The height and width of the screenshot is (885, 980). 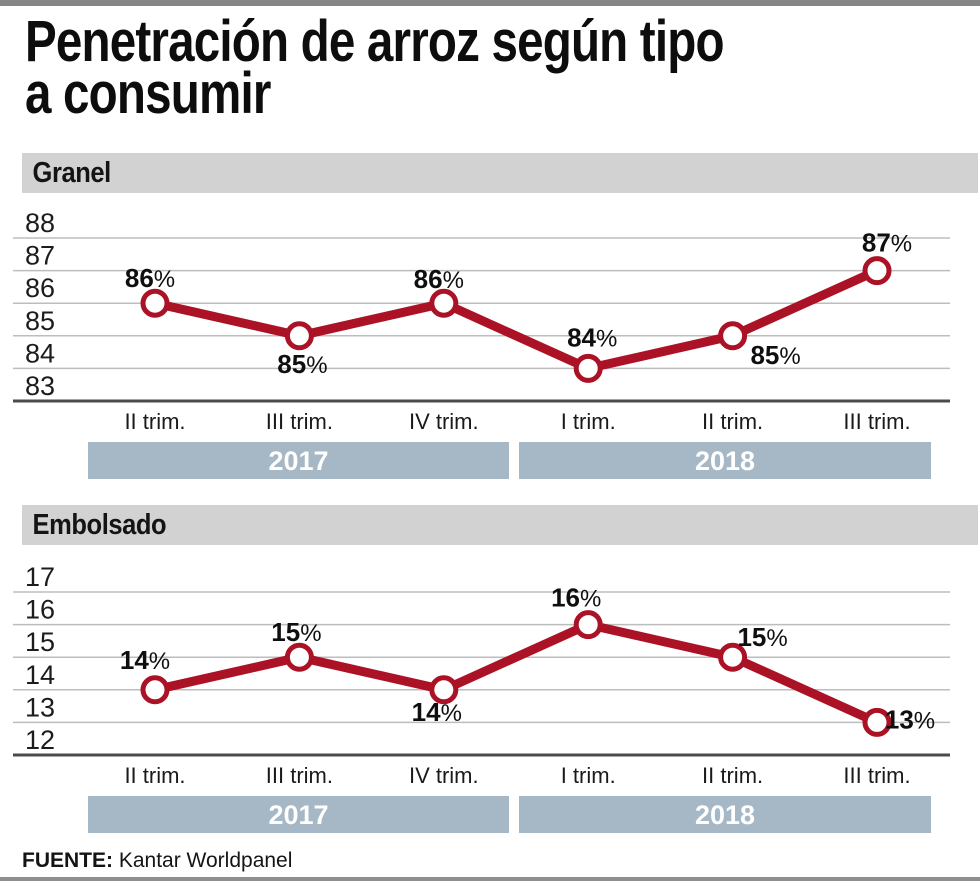 I want to click on page-title-line1: Penetración de arroz según tipo, so click(x=375, y=41).